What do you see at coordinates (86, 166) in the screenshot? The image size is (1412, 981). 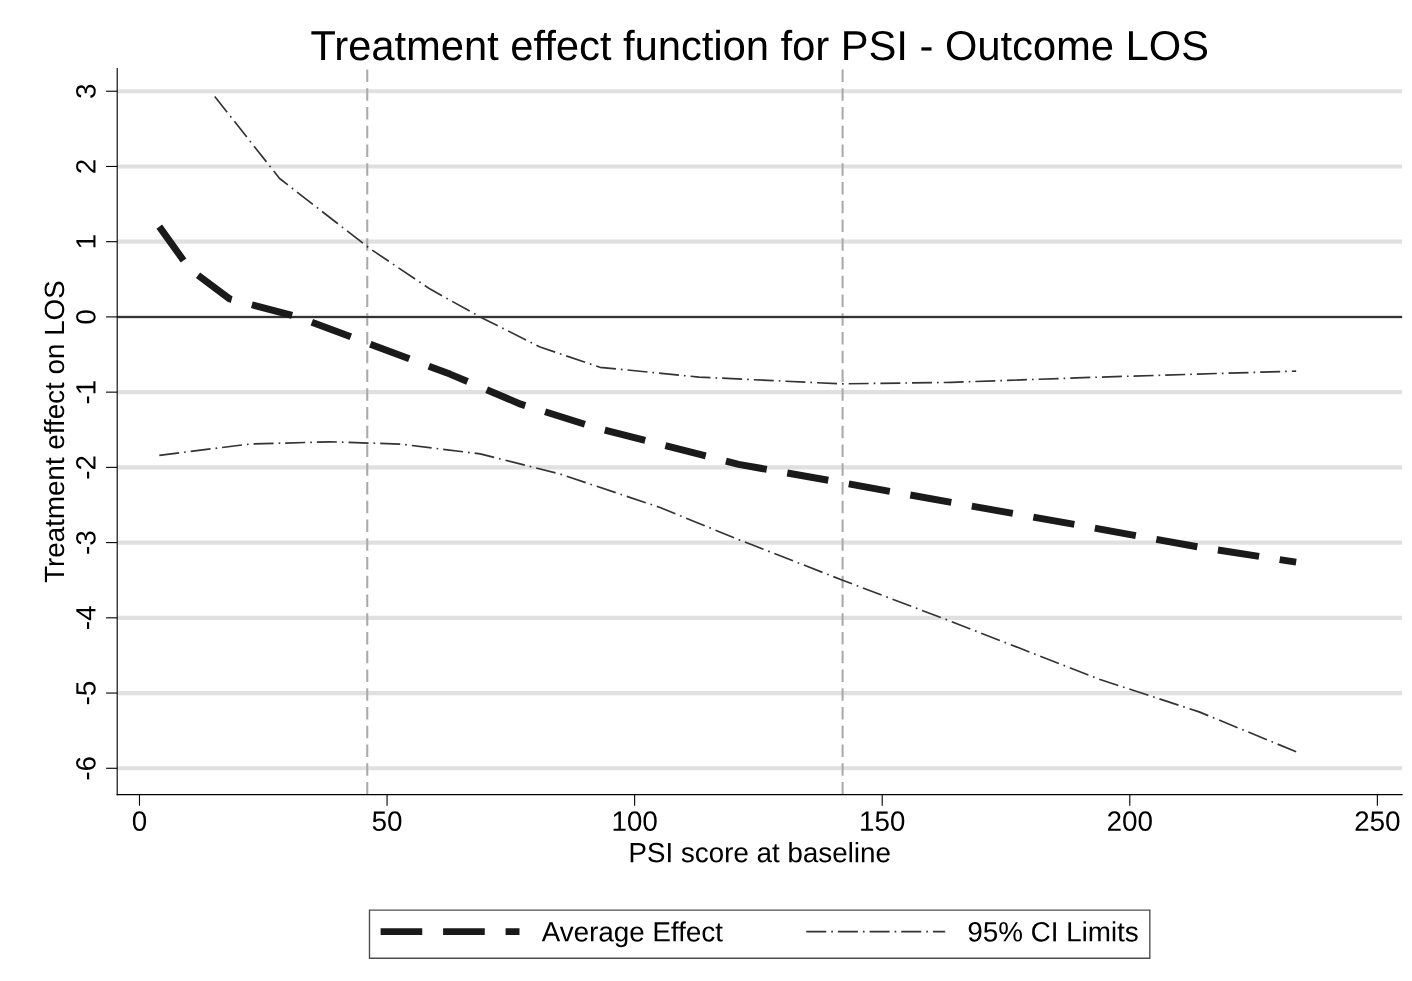 I see `y-tick-label: 2` at bounding box center [86, 166].